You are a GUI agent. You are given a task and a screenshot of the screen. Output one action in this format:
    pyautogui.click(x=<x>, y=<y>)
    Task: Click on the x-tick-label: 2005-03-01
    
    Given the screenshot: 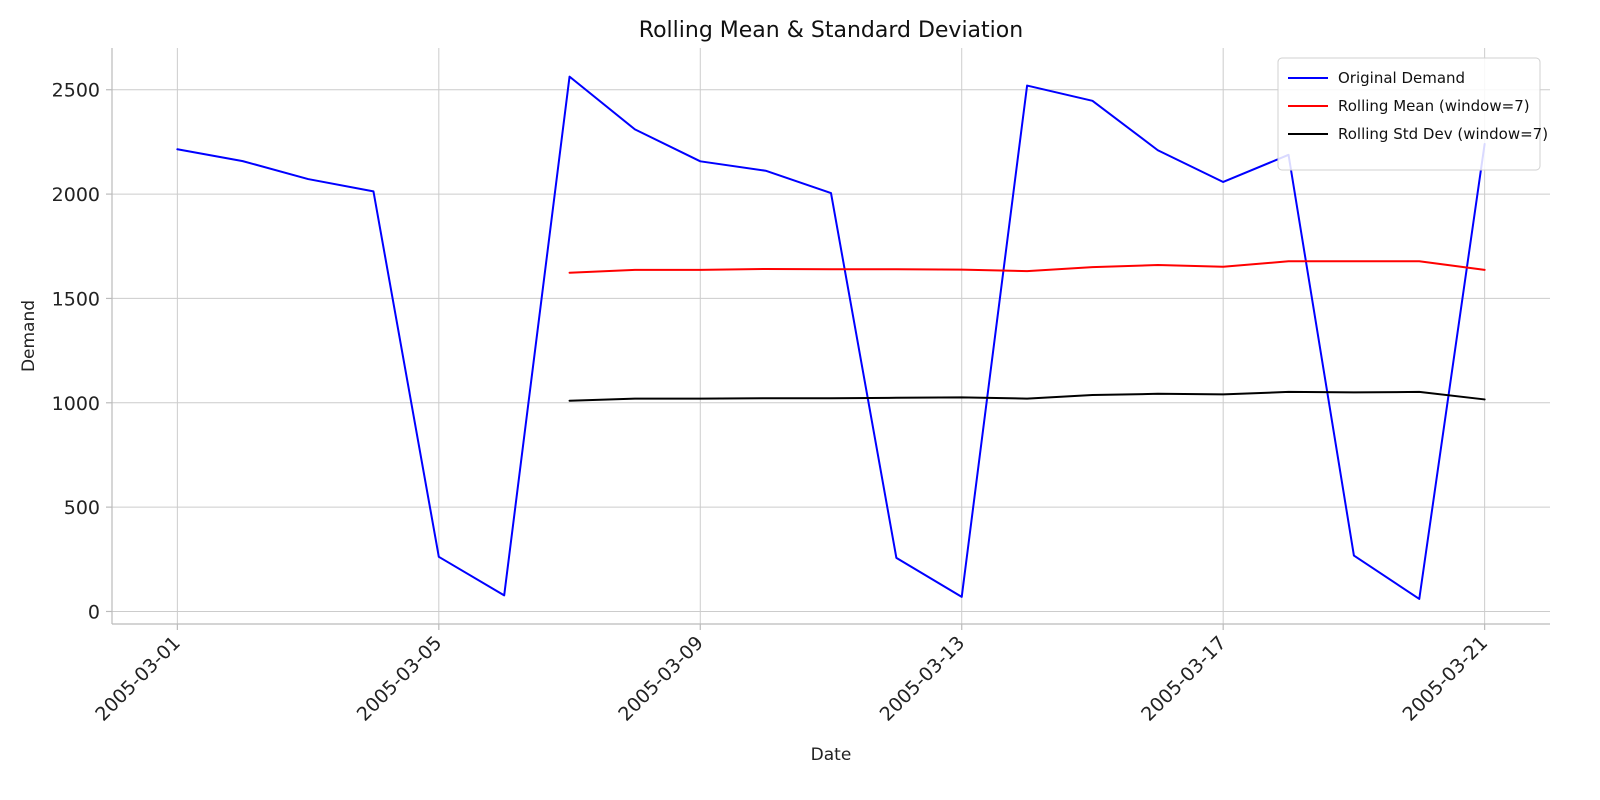 What is the action you would take?
    pyautogui.click(x=138, y=679)
    